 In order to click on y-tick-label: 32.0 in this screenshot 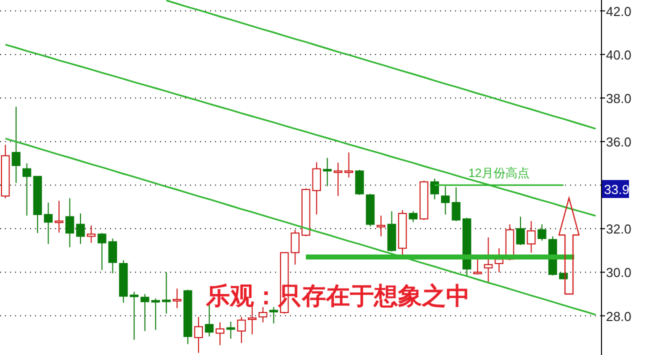, I will do `click(619, 229)`.